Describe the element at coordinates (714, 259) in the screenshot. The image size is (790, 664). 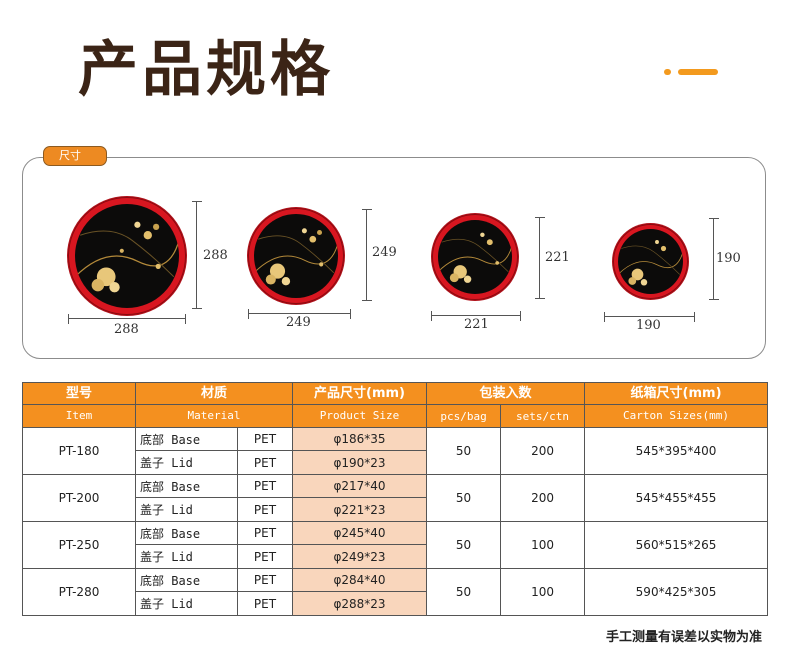
I see `plate-190-height-line` at that location.